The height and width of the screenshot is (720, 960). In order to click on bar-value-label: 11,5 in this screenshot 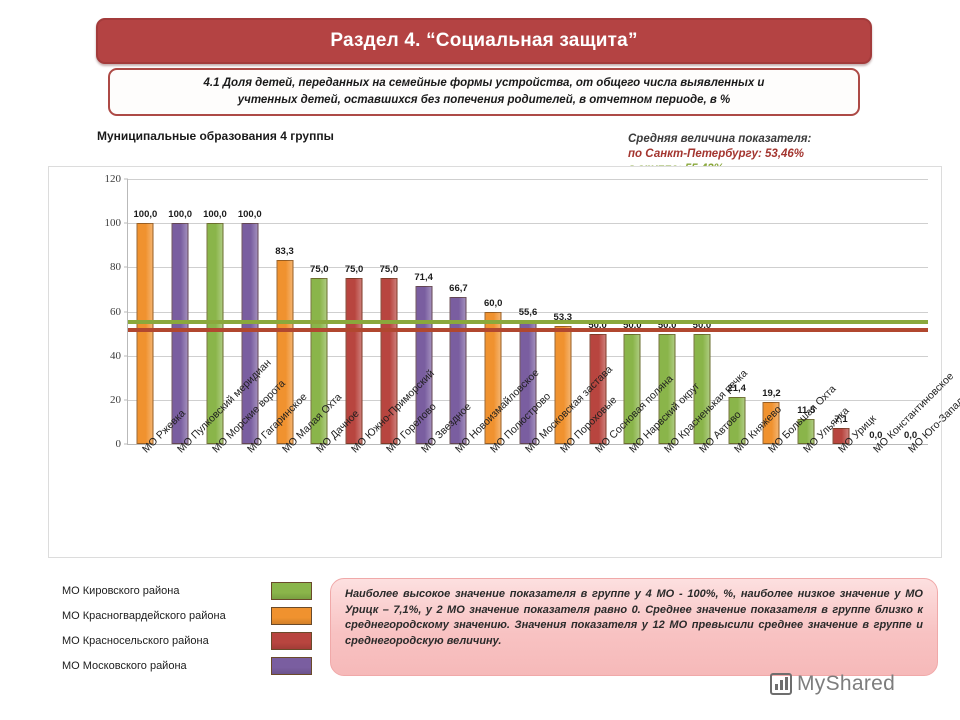, I will do `click(806, 410)`.